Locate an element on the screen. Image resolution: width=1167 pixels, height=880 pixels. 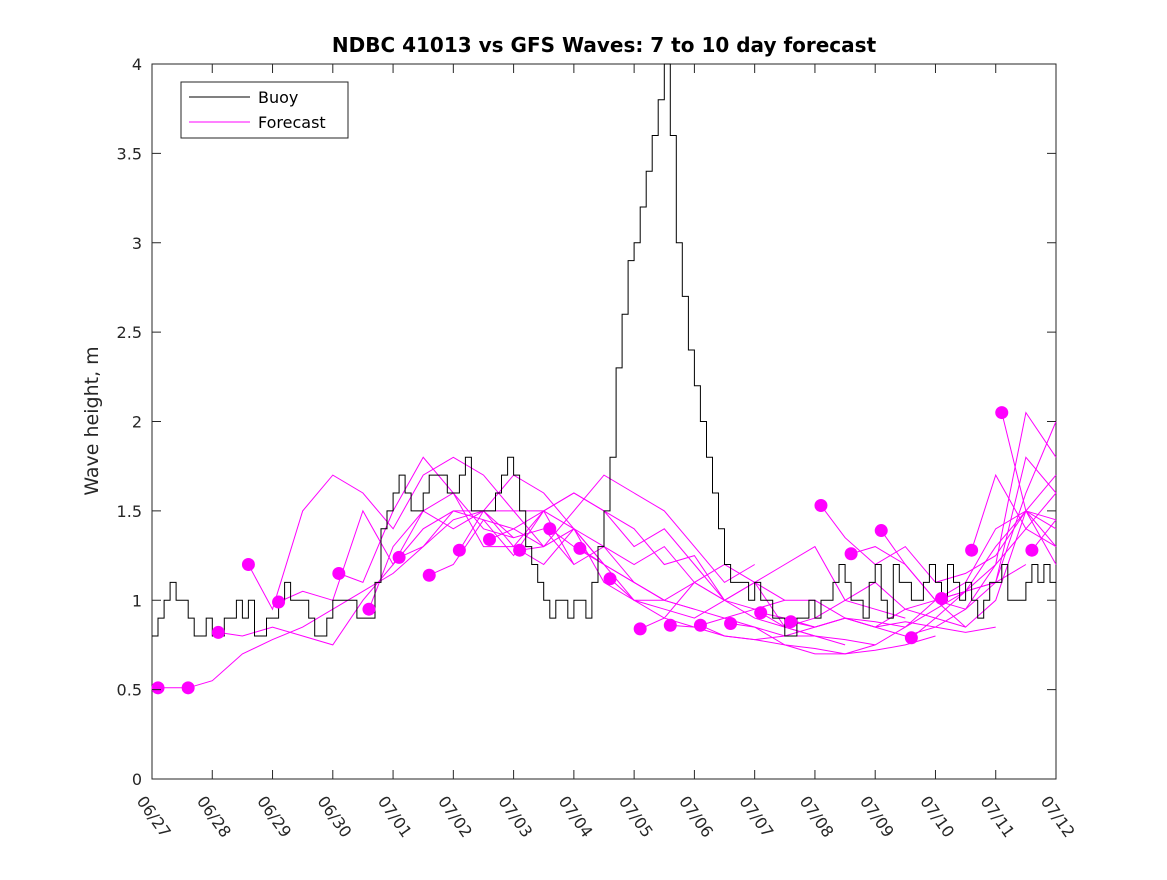
y-tick-label: 2 is located at coordinates (137, 422).